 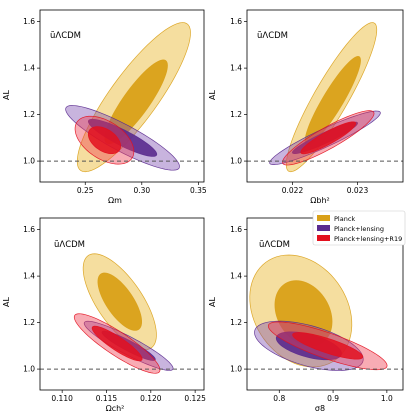 I want to click on panel-3-plot-area, so click(x=123, y=313).